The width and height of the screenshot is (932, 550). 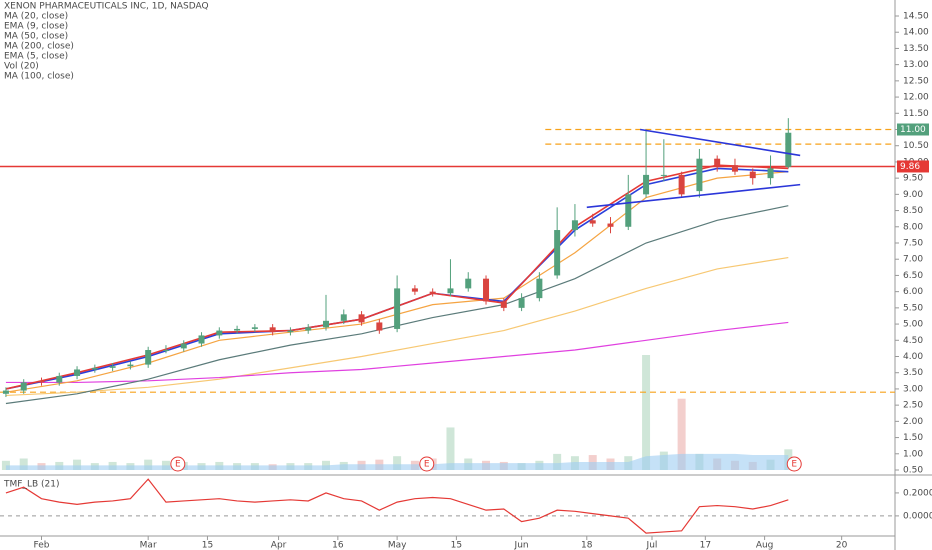 I want to click on y-tick-label: 14.50, so click(x=916, y=17).